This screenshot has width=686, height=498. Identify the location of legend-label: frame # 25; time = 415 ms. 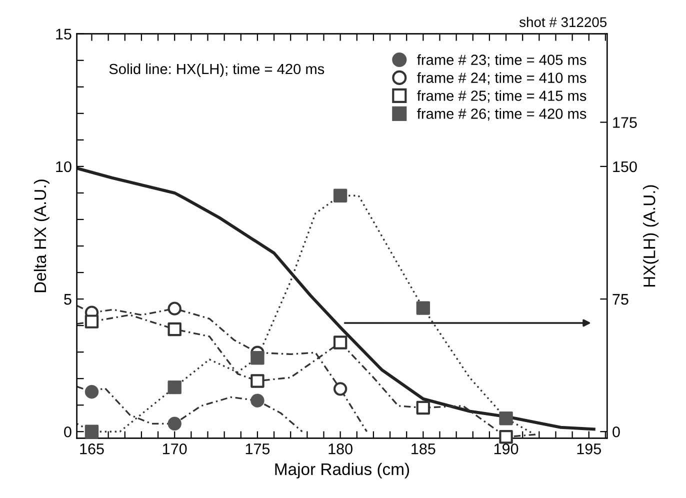
(501, 96).